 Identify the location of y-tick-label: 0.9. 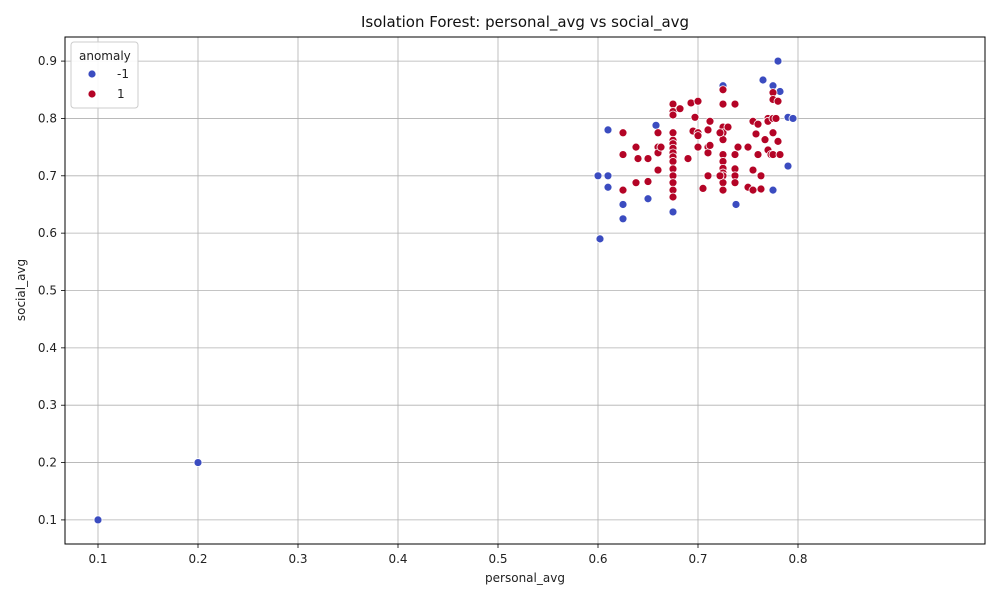
(47, 61).